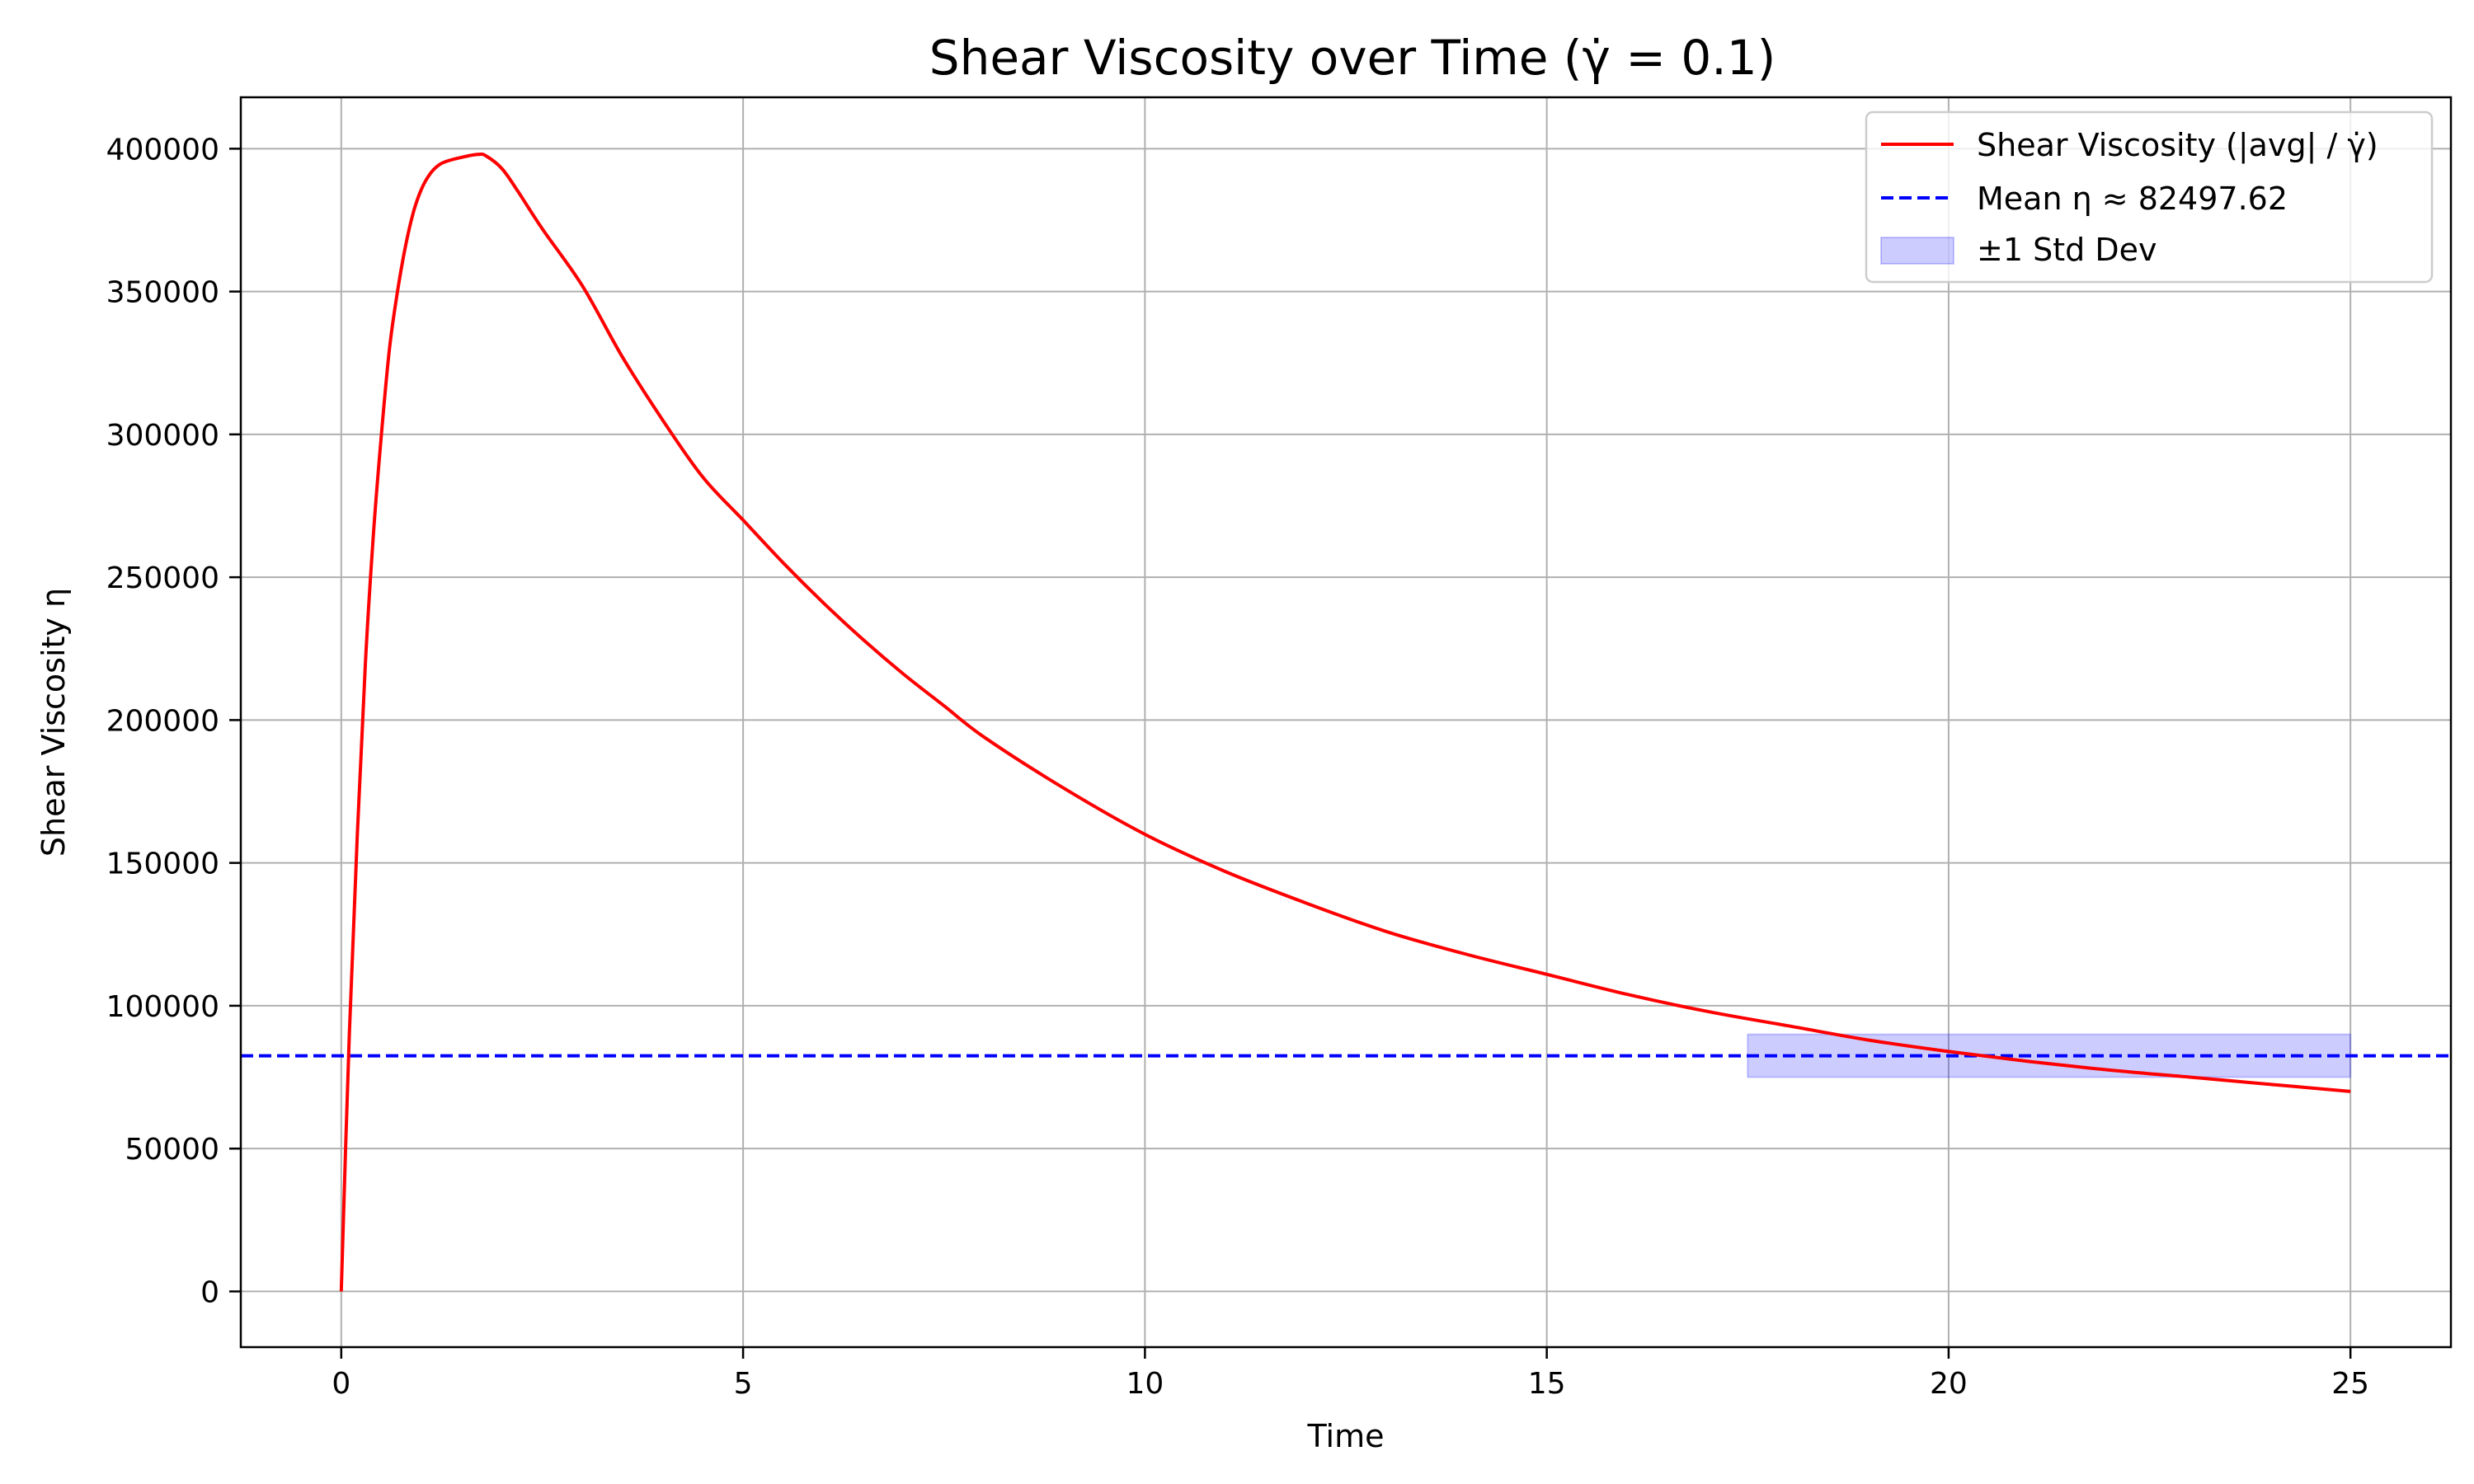  I want to click on x-tick-label: 0, so click(341, 1384).